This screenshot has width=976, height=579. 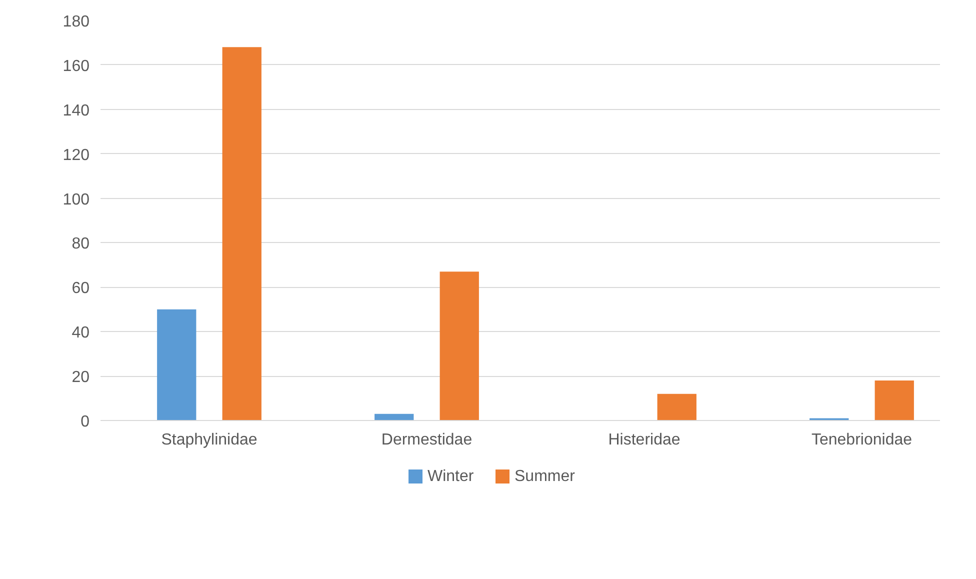 What do you see at coordinates (81, 377) in the screenshot?
I see `y-tick-label: 20` at bounding box center [81, 377].